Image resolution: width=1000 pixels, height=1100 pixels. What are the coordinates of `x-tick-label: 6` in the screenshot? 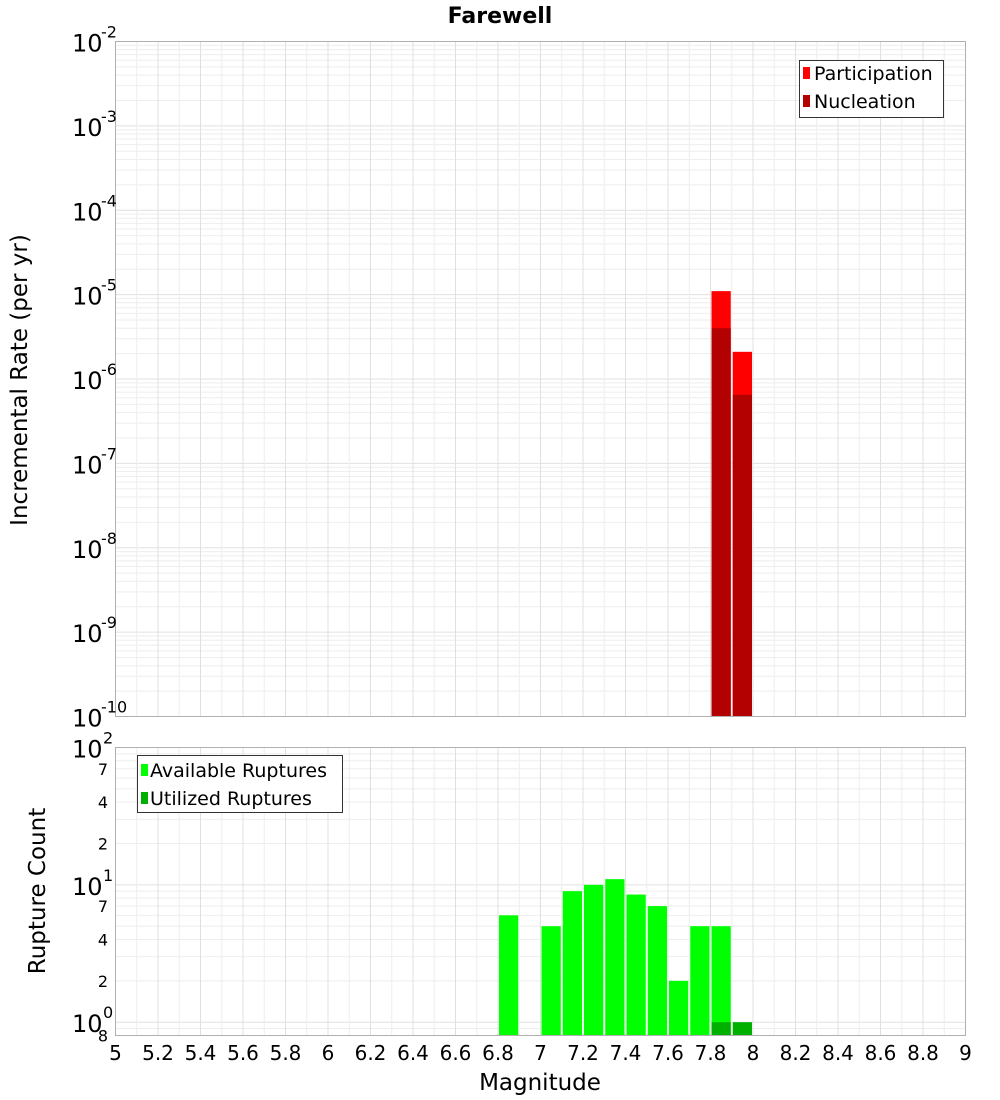 It's located at (328, 1053).